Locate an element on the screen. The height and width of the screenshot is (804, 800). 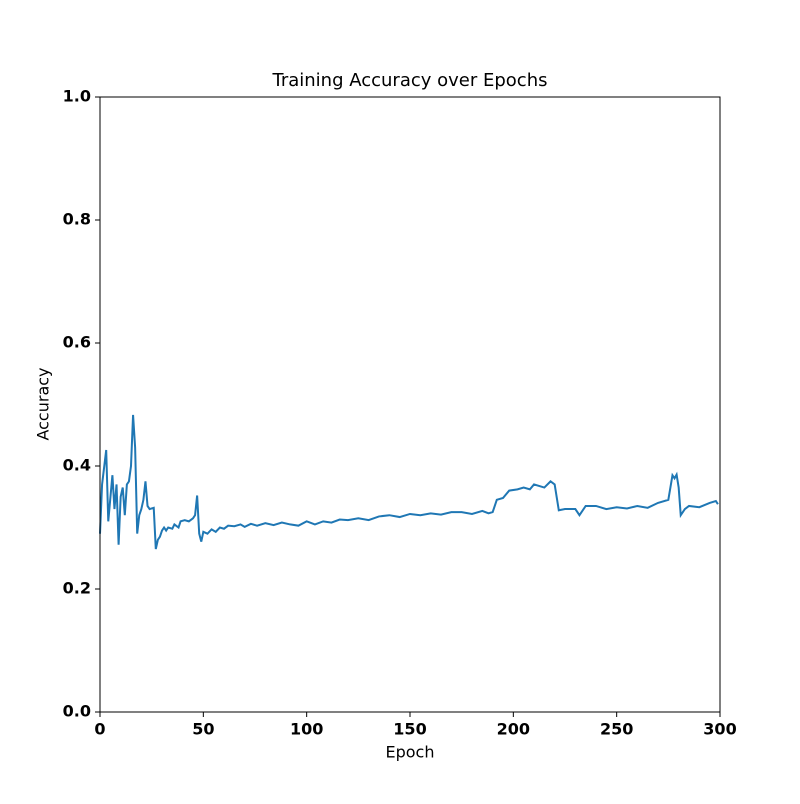
x-tick-label: 300 is located at coordinates (719, 729).